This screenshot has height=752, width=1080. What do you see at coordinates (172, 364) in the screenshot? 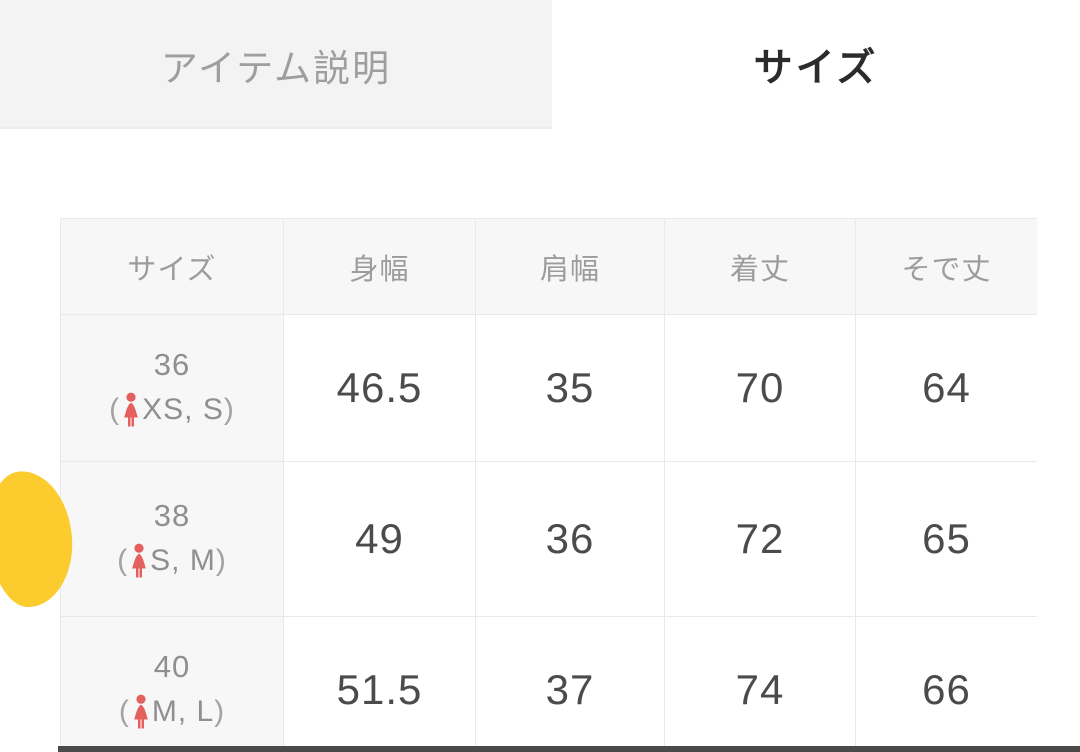
I see `size-number: 36` at bounding box center [172, 364].